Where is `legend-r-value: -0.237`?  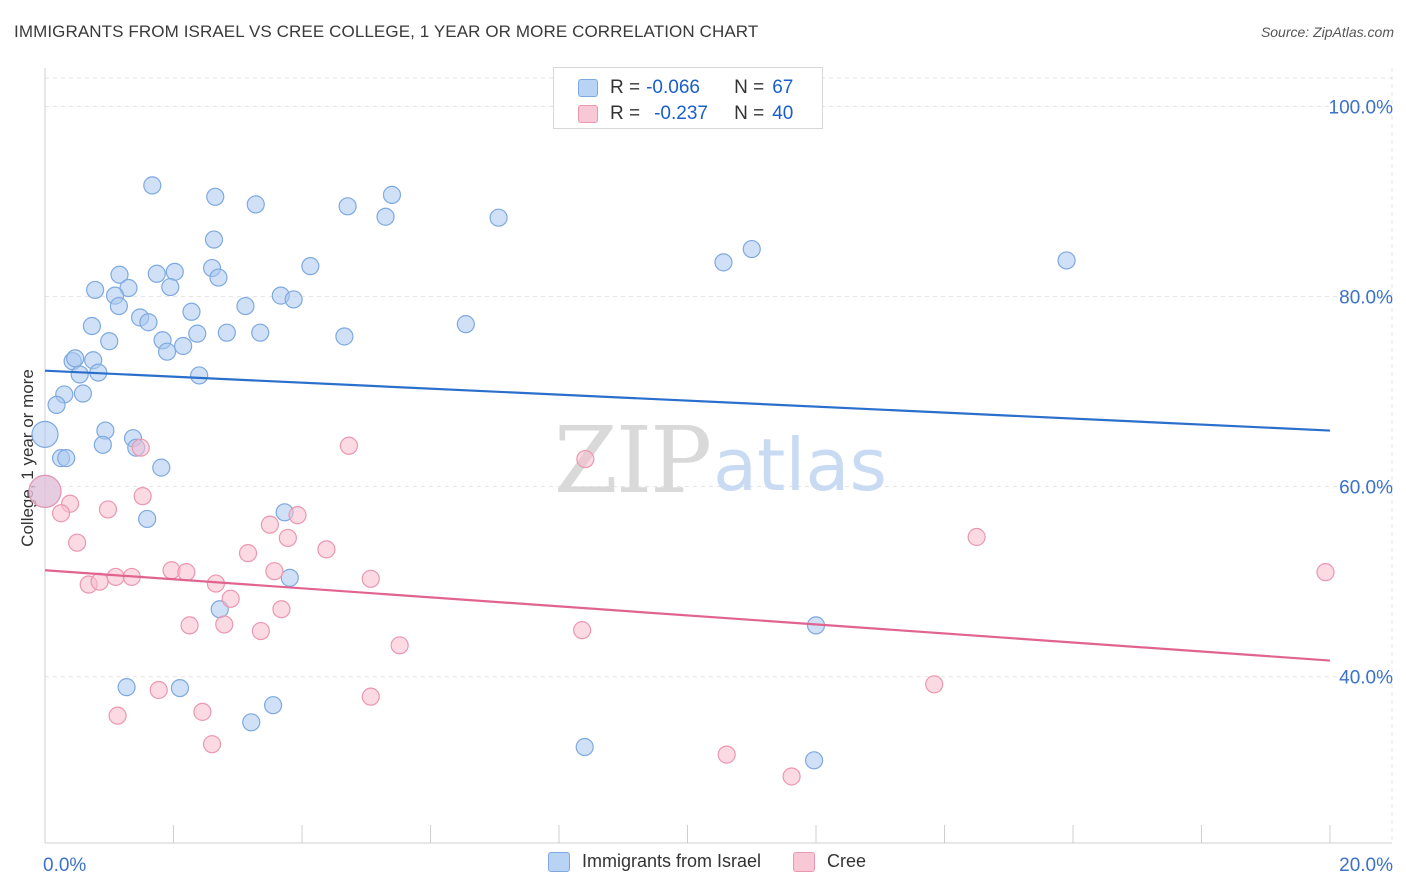
legend-r-value: -0.237 is located at coordinates (681, 113).